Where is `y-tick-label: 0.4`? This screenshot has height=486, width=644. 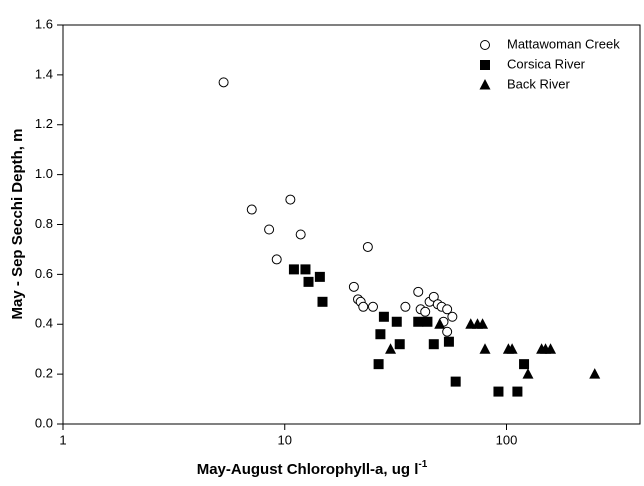
y-tick-label: 0.4 is located at coordinates (44, 323).